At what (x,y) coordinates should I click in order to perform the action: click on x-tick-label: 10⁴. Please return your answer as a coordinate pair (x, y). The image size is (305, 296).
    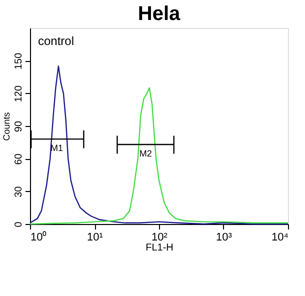
    Looking at the image, I should click on (280, 238).